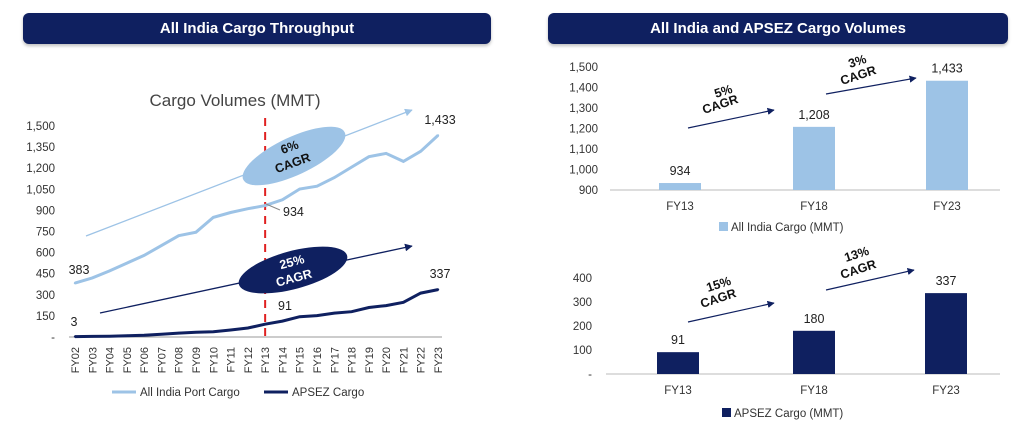  I want to click on legend-ai-label: All India Port Cargo, so click(190, 393).